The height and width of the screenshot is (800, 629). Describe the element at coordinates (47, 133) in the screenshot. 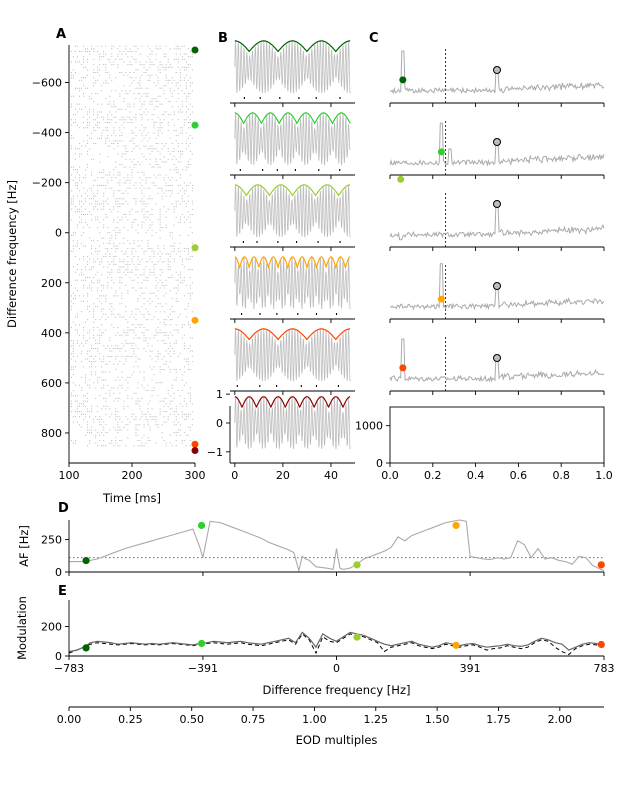

I see `y-tick-label: −400` at that location.